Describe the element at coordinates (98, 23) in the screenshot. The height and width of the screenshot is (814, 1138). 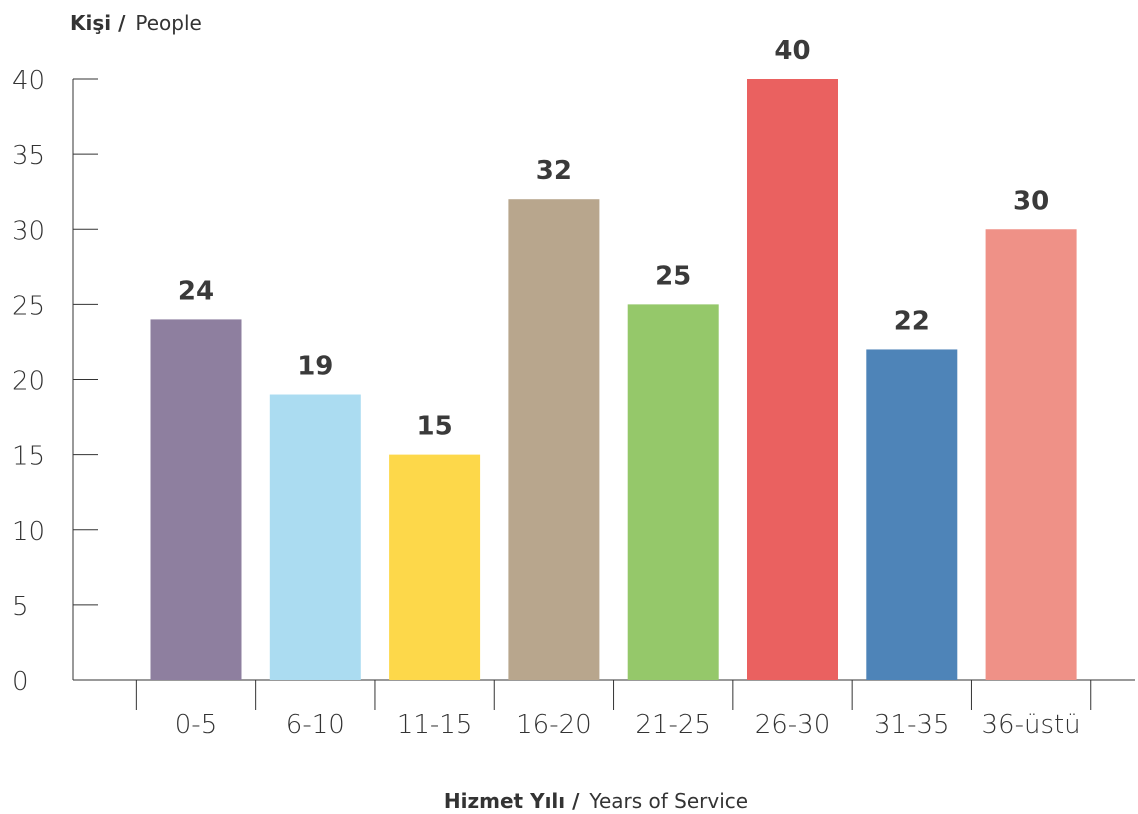
I see `y-axis-title-bold: Kişi /` at that location.